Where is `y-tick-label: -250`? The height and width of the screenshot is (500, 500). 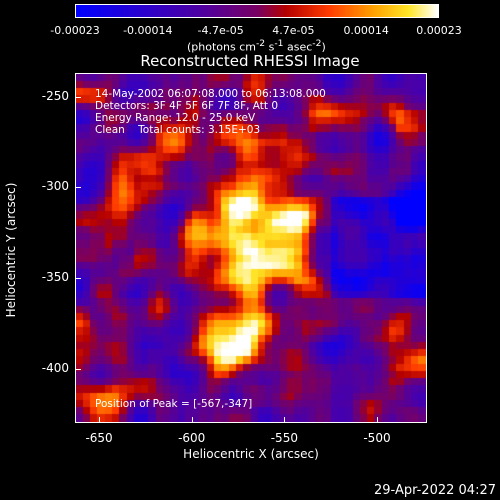
y-tick-label: -250 is located at coordinates (55, 95).